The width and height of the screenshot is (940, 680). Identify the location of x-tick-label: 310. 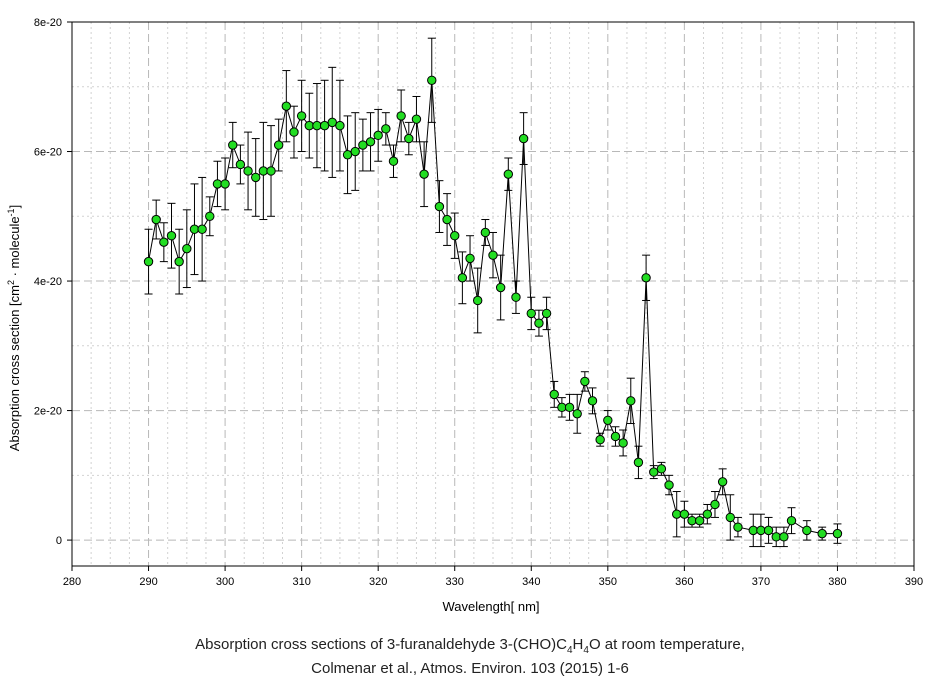
(301, 582).